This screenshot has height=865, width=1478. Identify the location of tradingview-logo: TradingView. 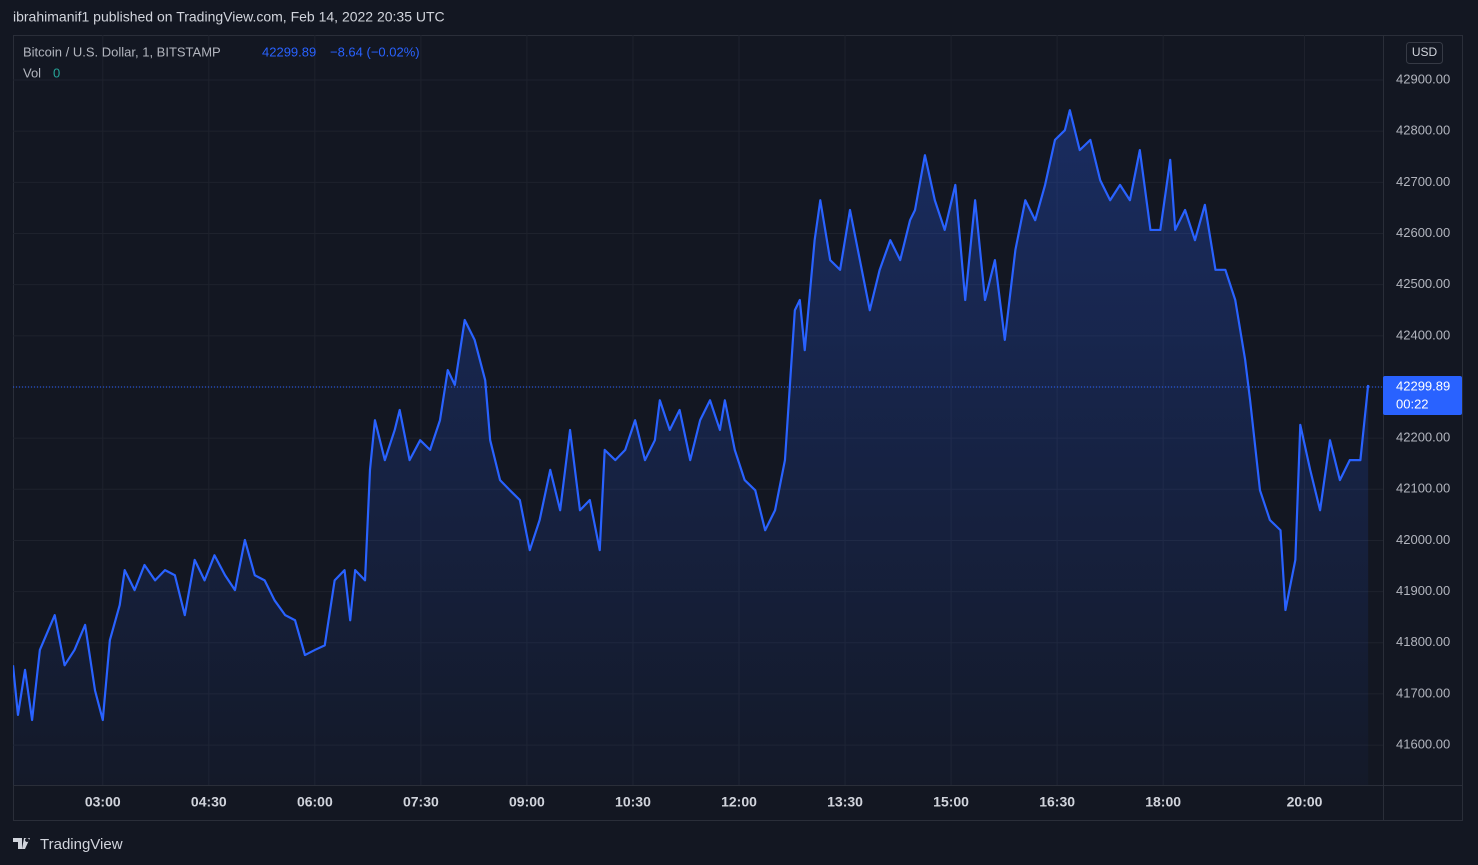
(68, 844).